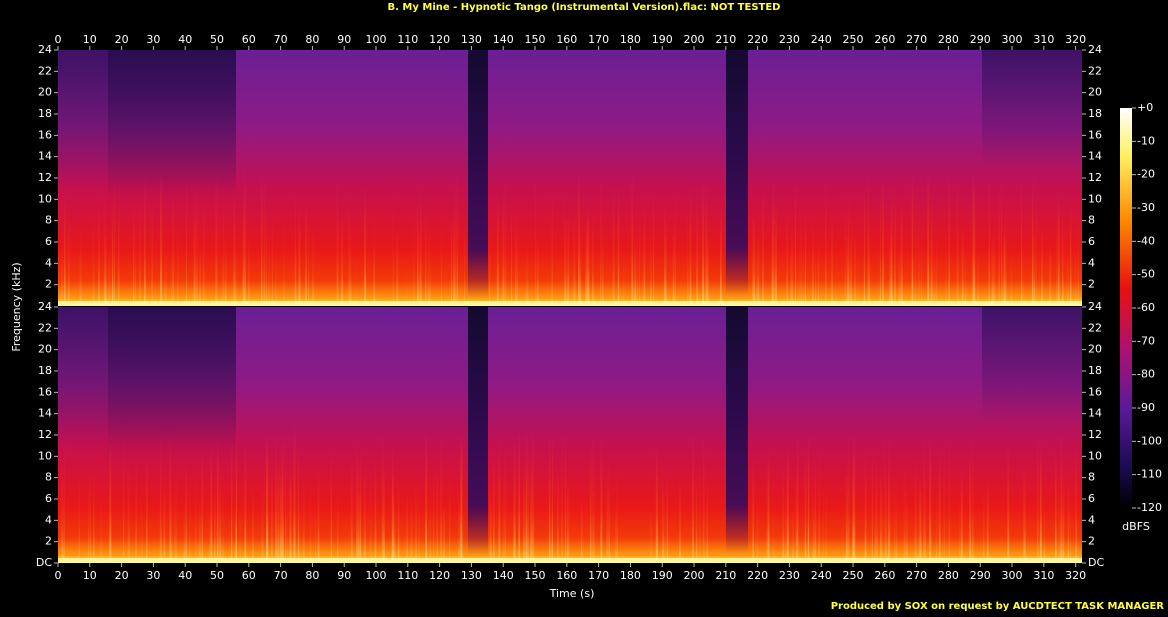 The width and height of the screenshot is (1168, 617). What do you see at coordinates (344, 39) in the screenshot?
I see `x-tick-label: 90` at bounding box center [344, 39].